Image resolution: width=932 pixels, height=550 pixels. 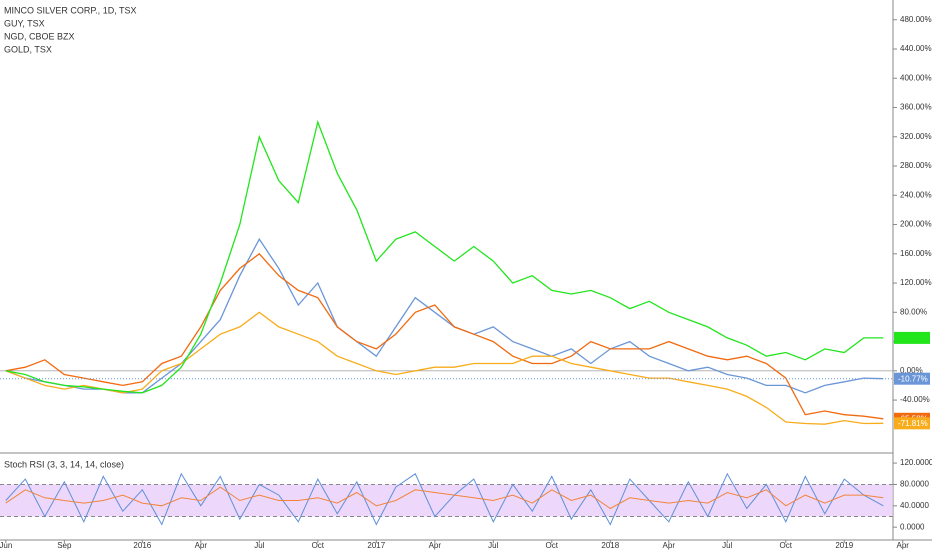 What do you see at coordinates (916, 462) in the screenshot?
I see `y-tick-label: 120.0000` at bounding box center [916, 462].